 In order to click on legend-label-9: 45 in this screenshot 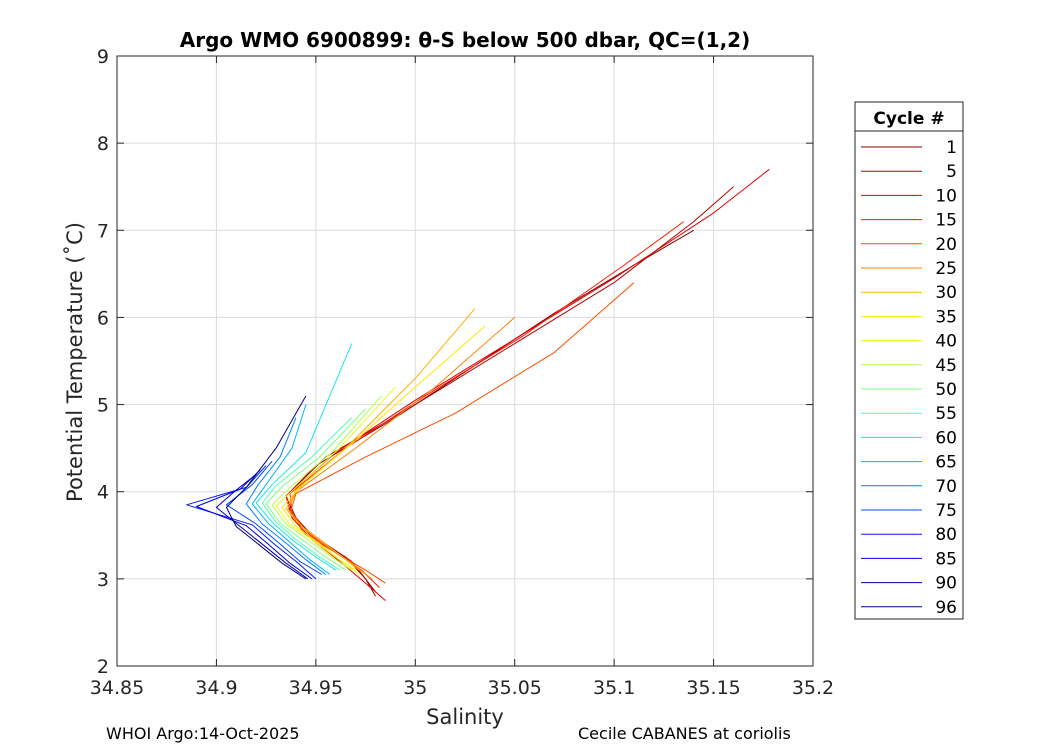, I will do `click(946, 366)`.